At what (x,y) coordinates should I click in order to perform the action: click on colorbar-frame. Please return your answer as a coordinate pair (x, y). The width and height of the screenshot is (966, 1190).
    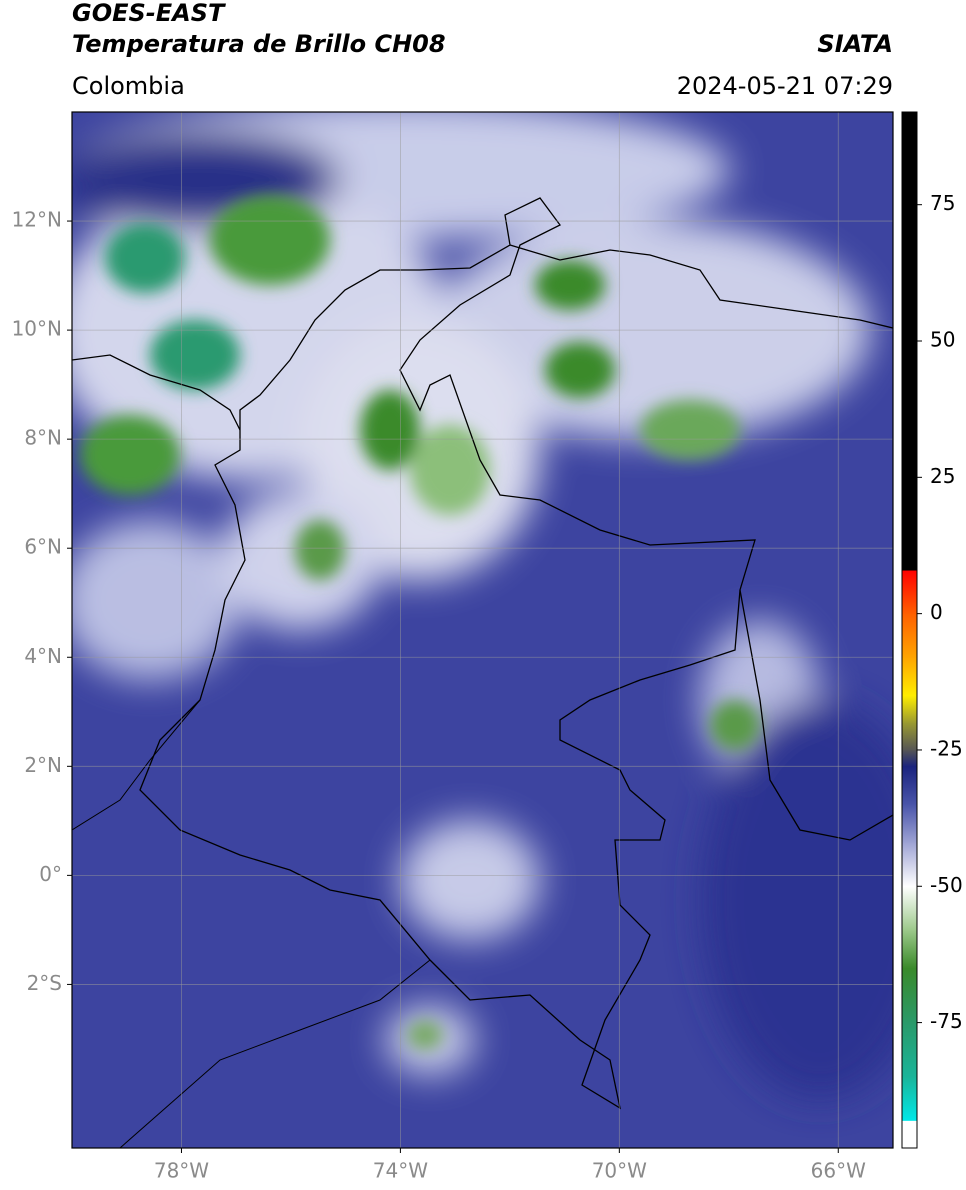
    Looking at the image, I should click on (909, 630).